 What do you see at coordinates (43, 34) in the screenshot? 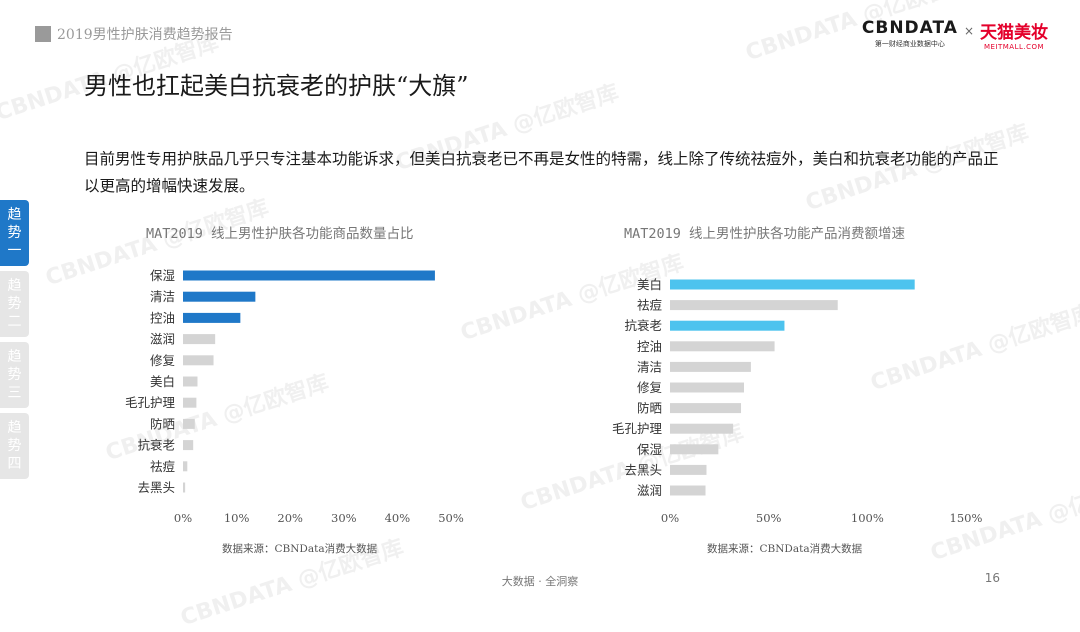
I see `header-square-icon` at bounding box center [43, 34].